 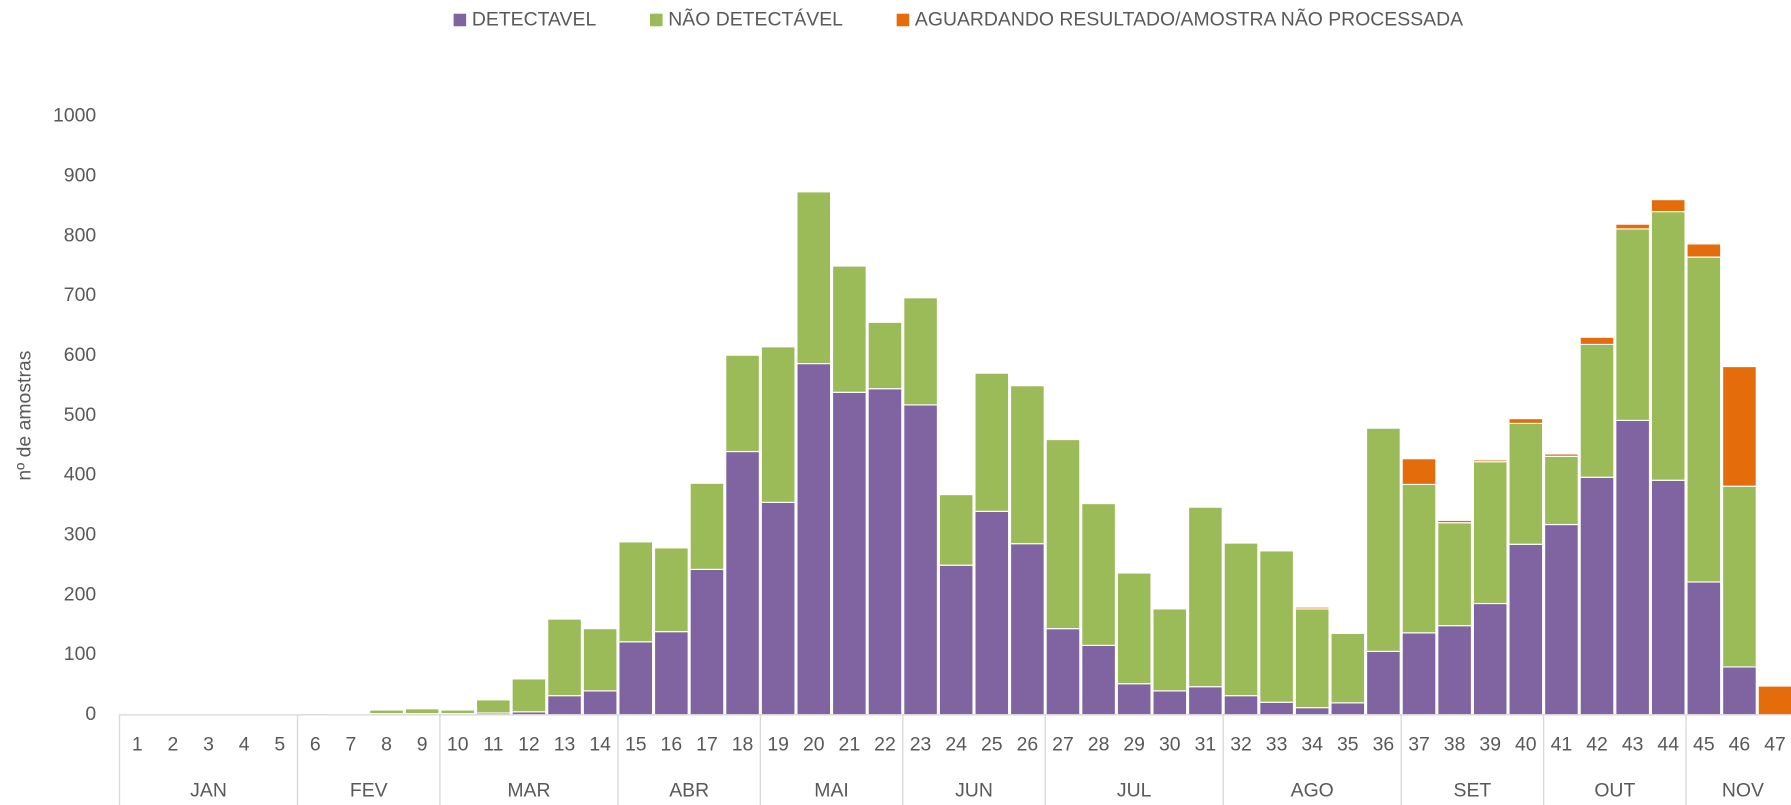 I want to click on y-tick-label: 600, so click(x=80, y=355).